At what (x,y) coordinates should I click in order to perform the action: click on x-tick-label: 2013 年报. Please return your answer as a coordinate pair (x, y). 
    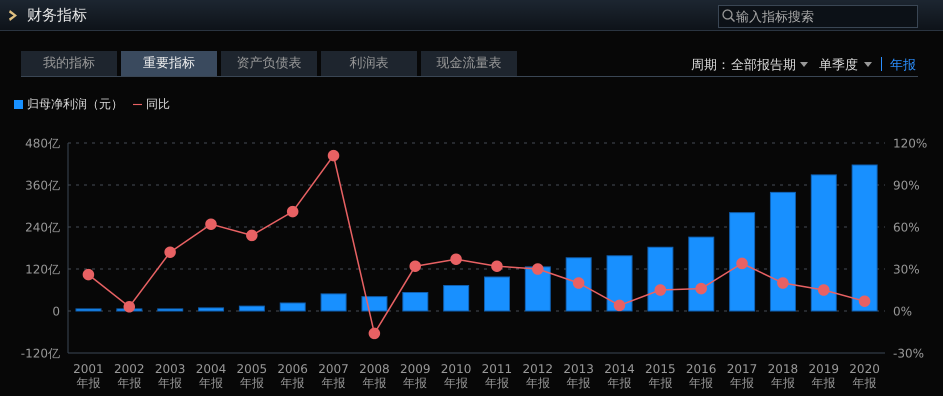
    Looking at the image, I should click on (578, 376).